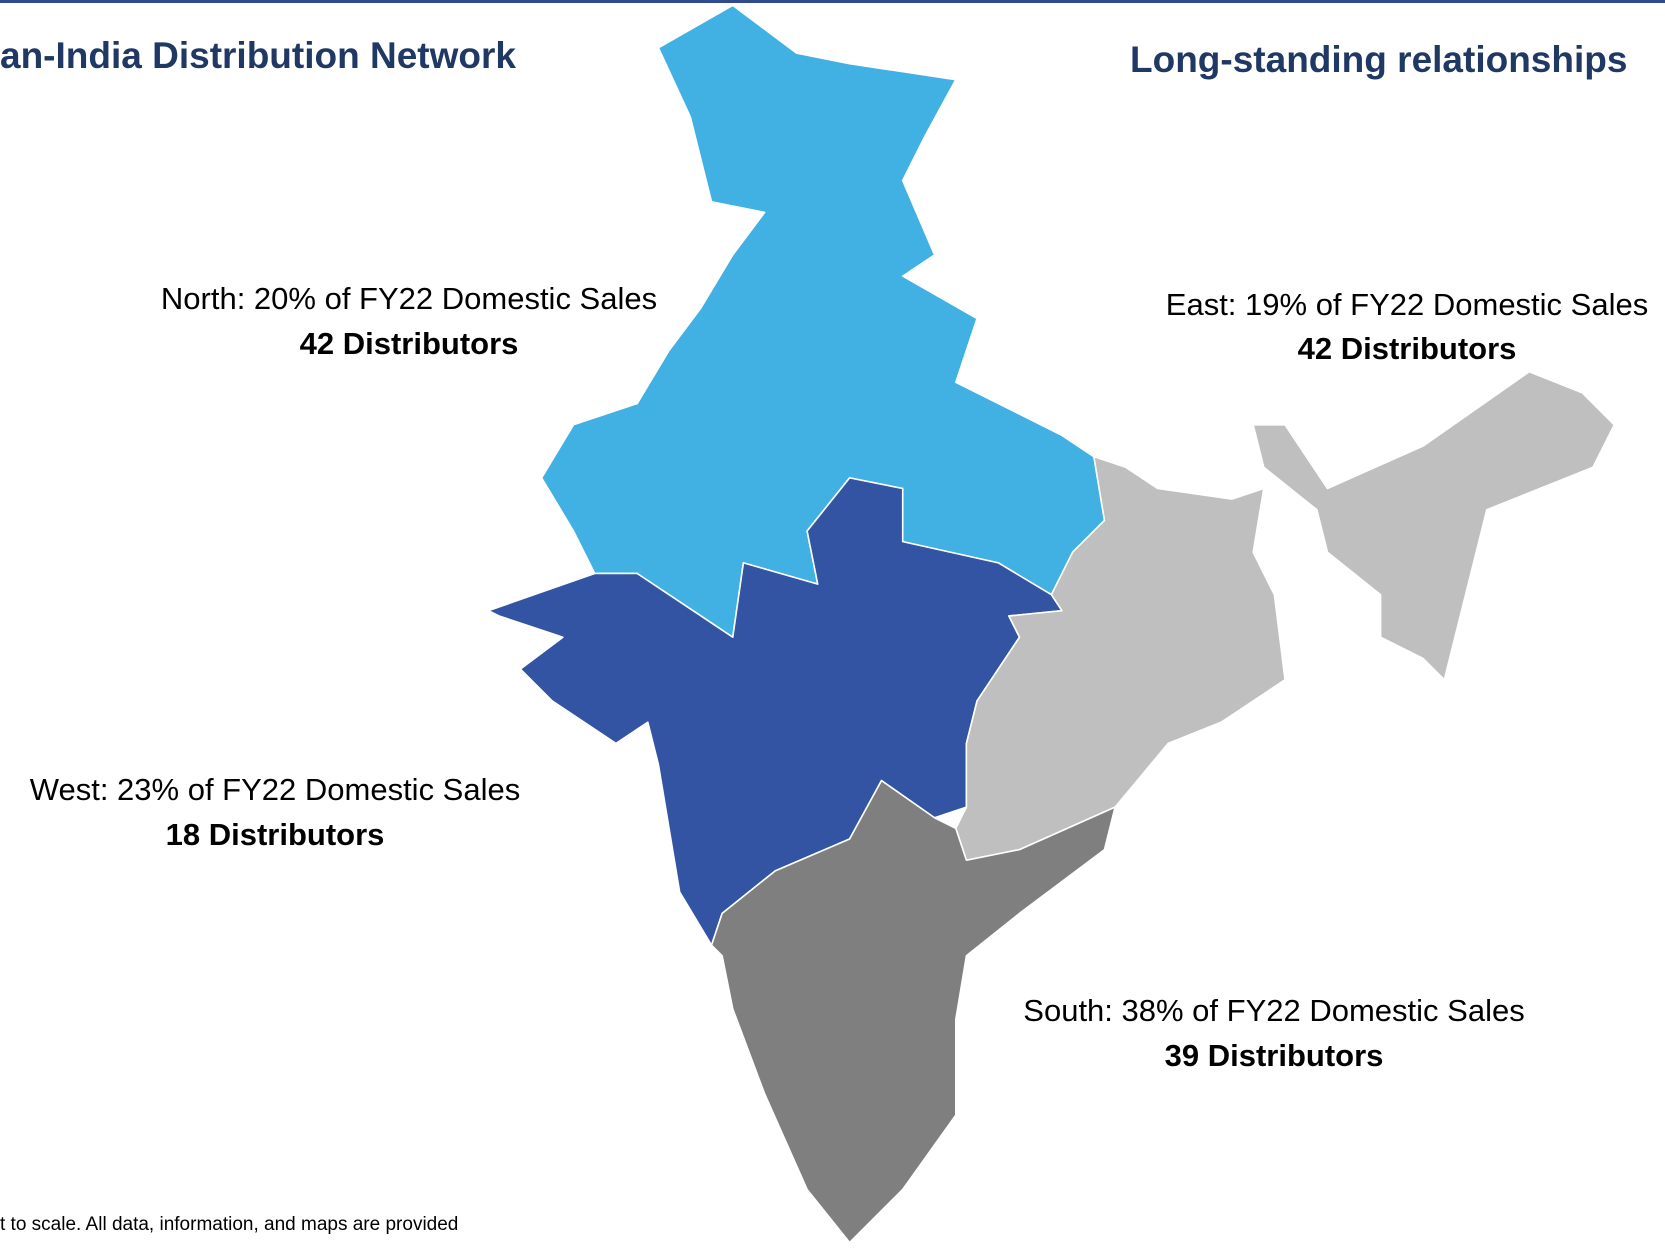 The height and width of the screenshot is (1248, 1665). I want to click on left-title: an-India Distribution Network, so click(258, 55).